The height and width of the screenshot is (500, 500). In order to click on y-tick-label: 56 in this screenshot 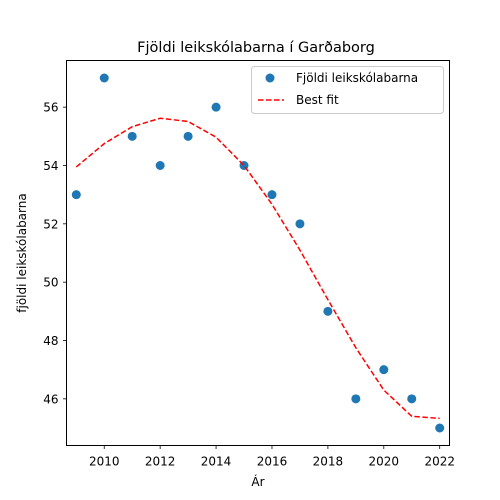, I will do `click(50, 108)`.